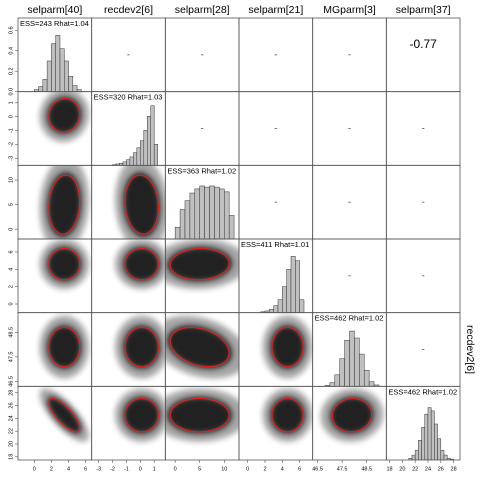 The width and height of the screenshot is (480, 485). What do you see at coordinates (11, 457) in the screenshot?
I see `y-tick-label: 18` at bounding box center [11, 457].